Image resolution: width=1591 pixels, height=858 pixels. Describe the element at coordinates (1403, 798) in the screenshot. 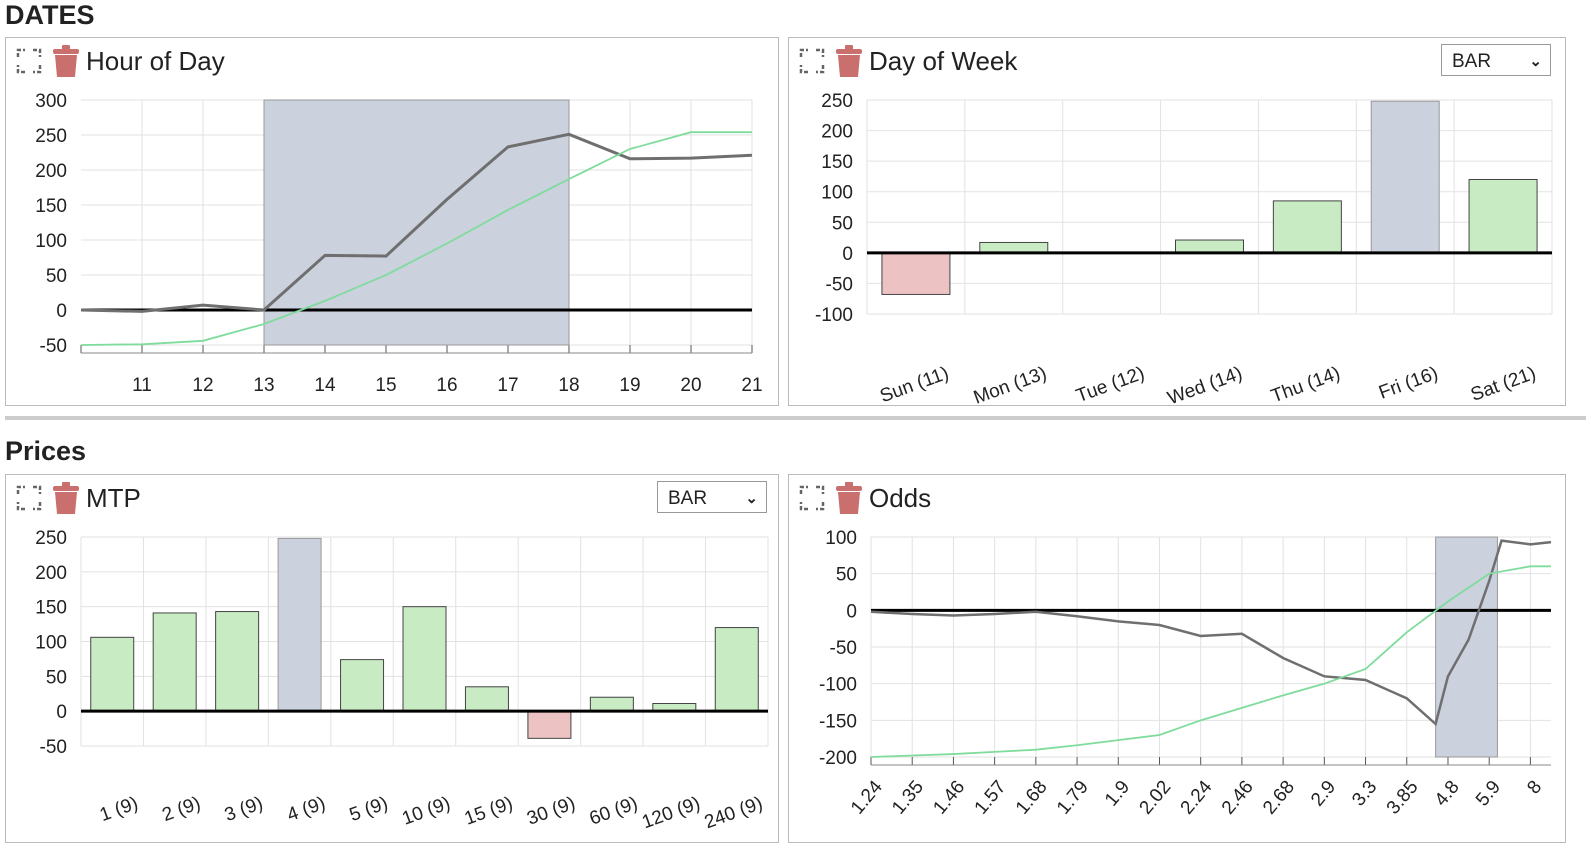

I see `x-tick-label: 3.85` at that location.